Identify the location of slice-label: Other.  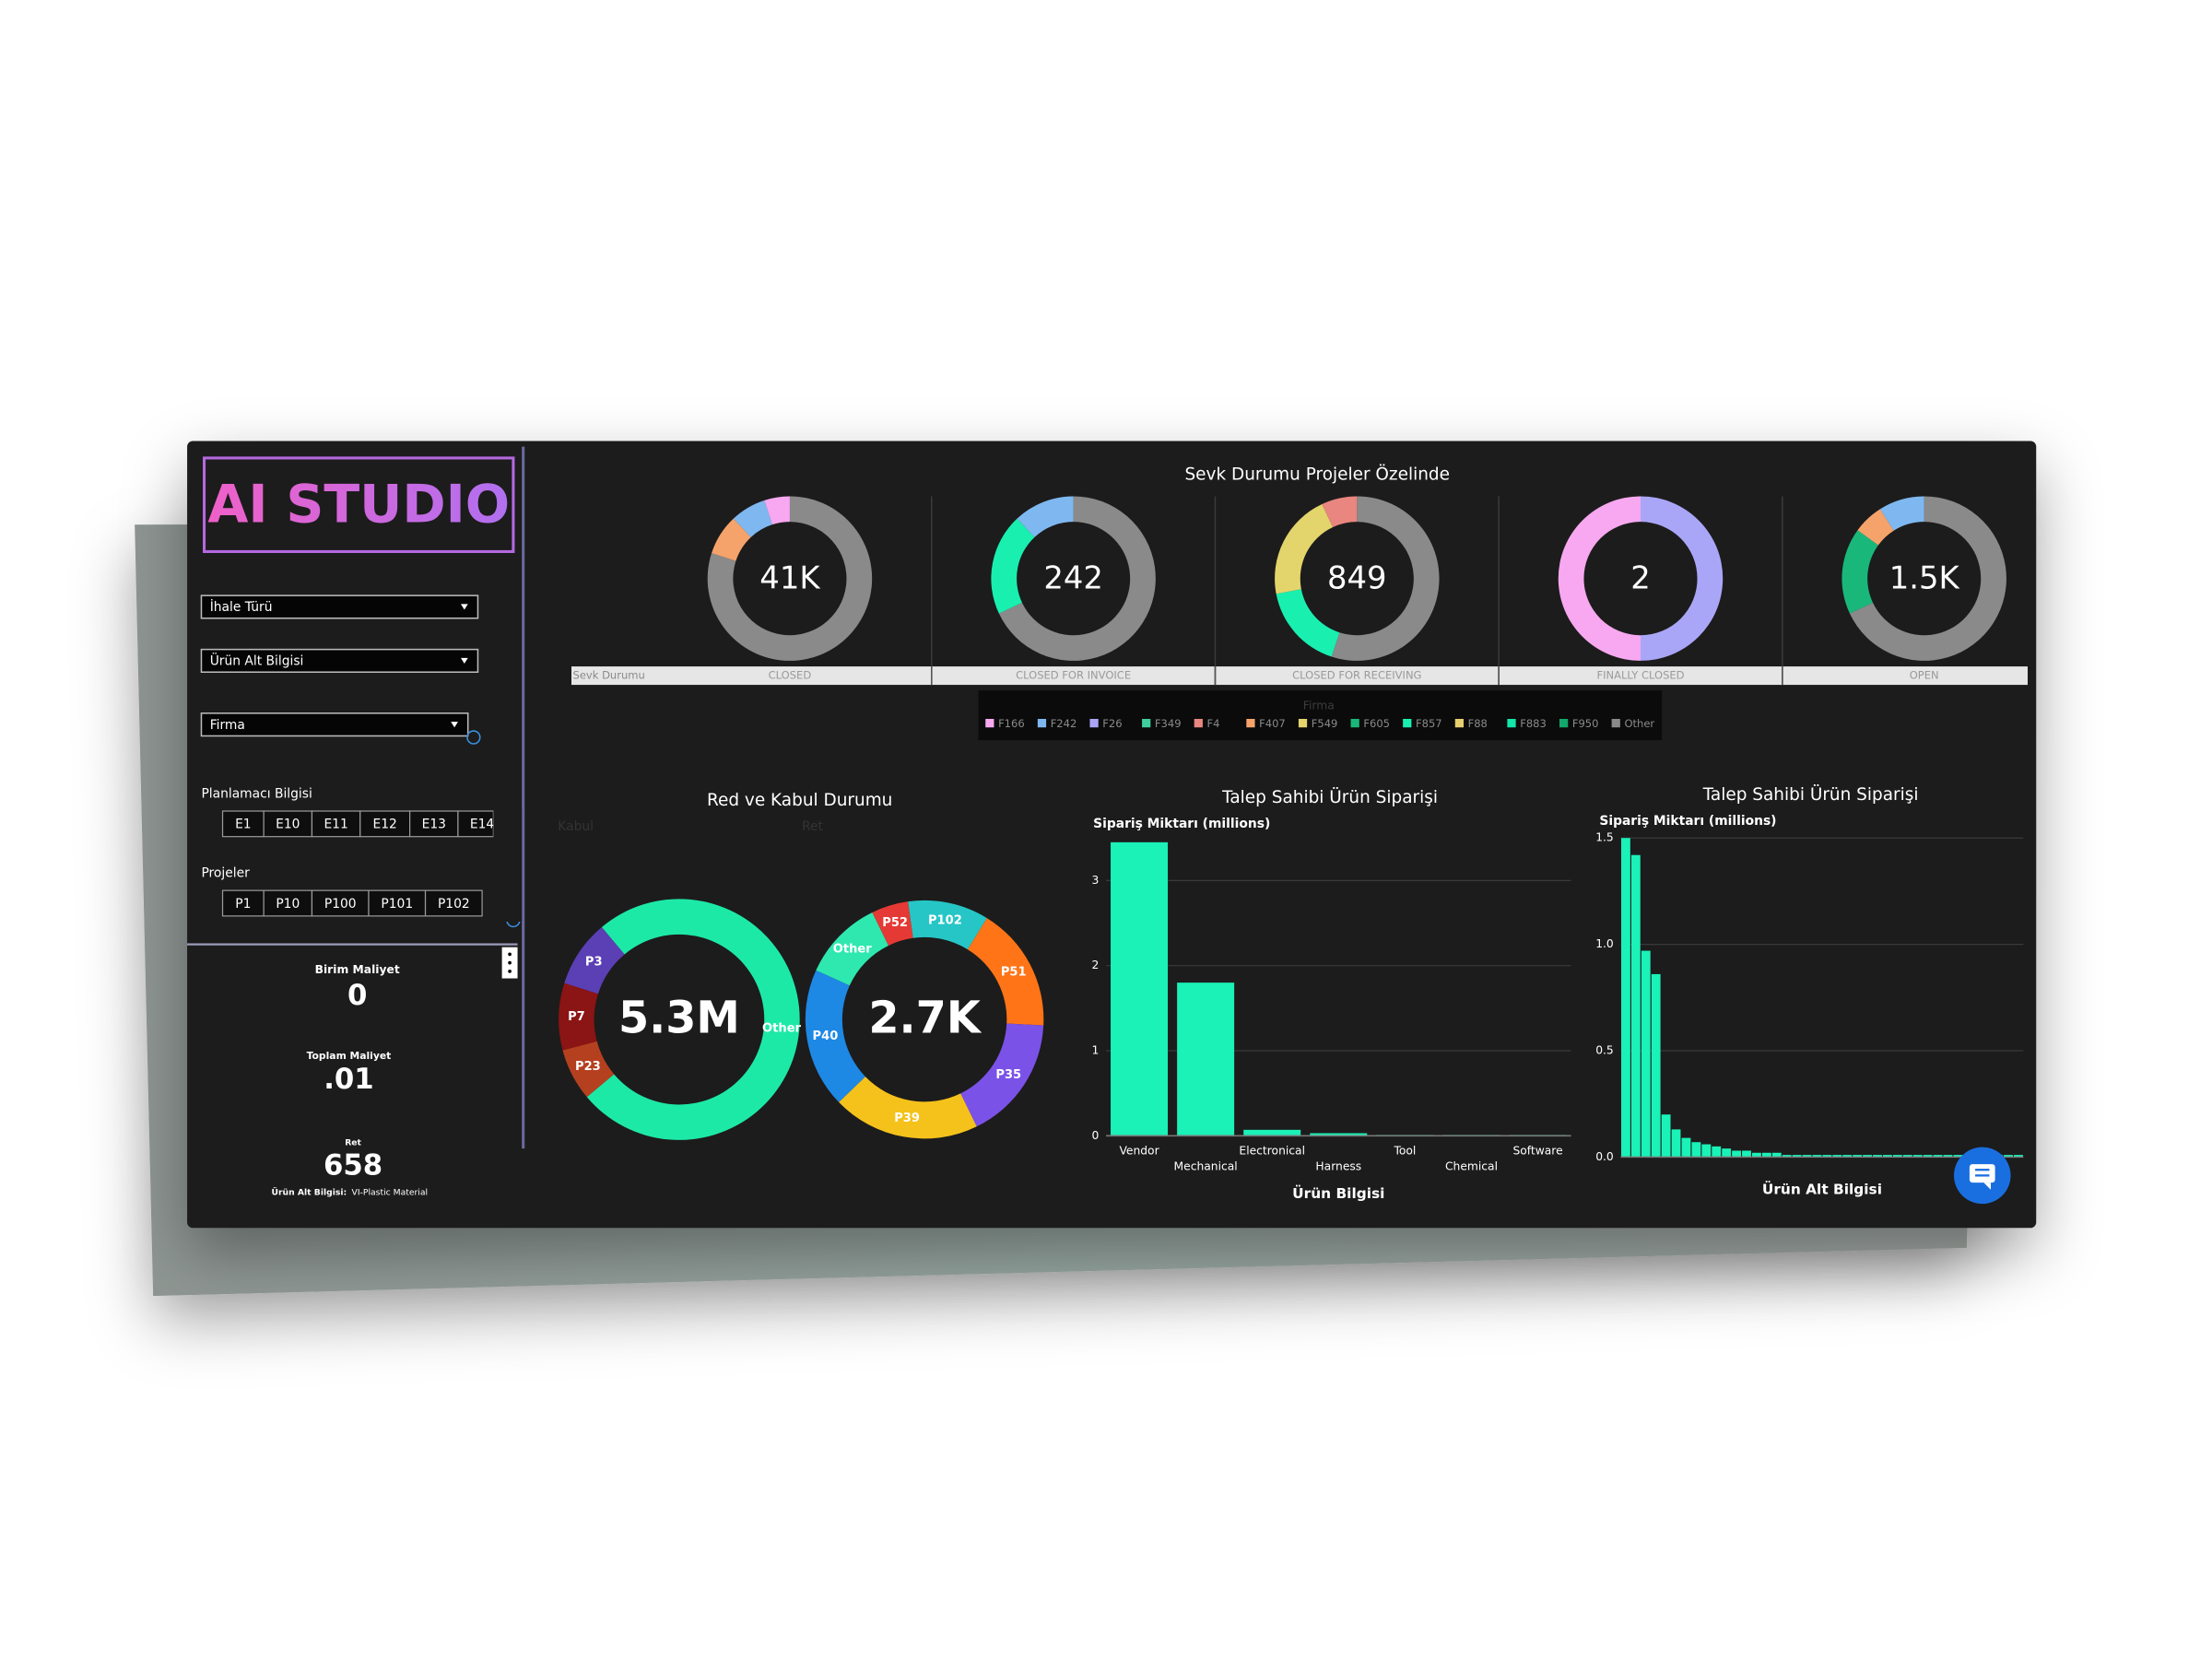
(853, 950).